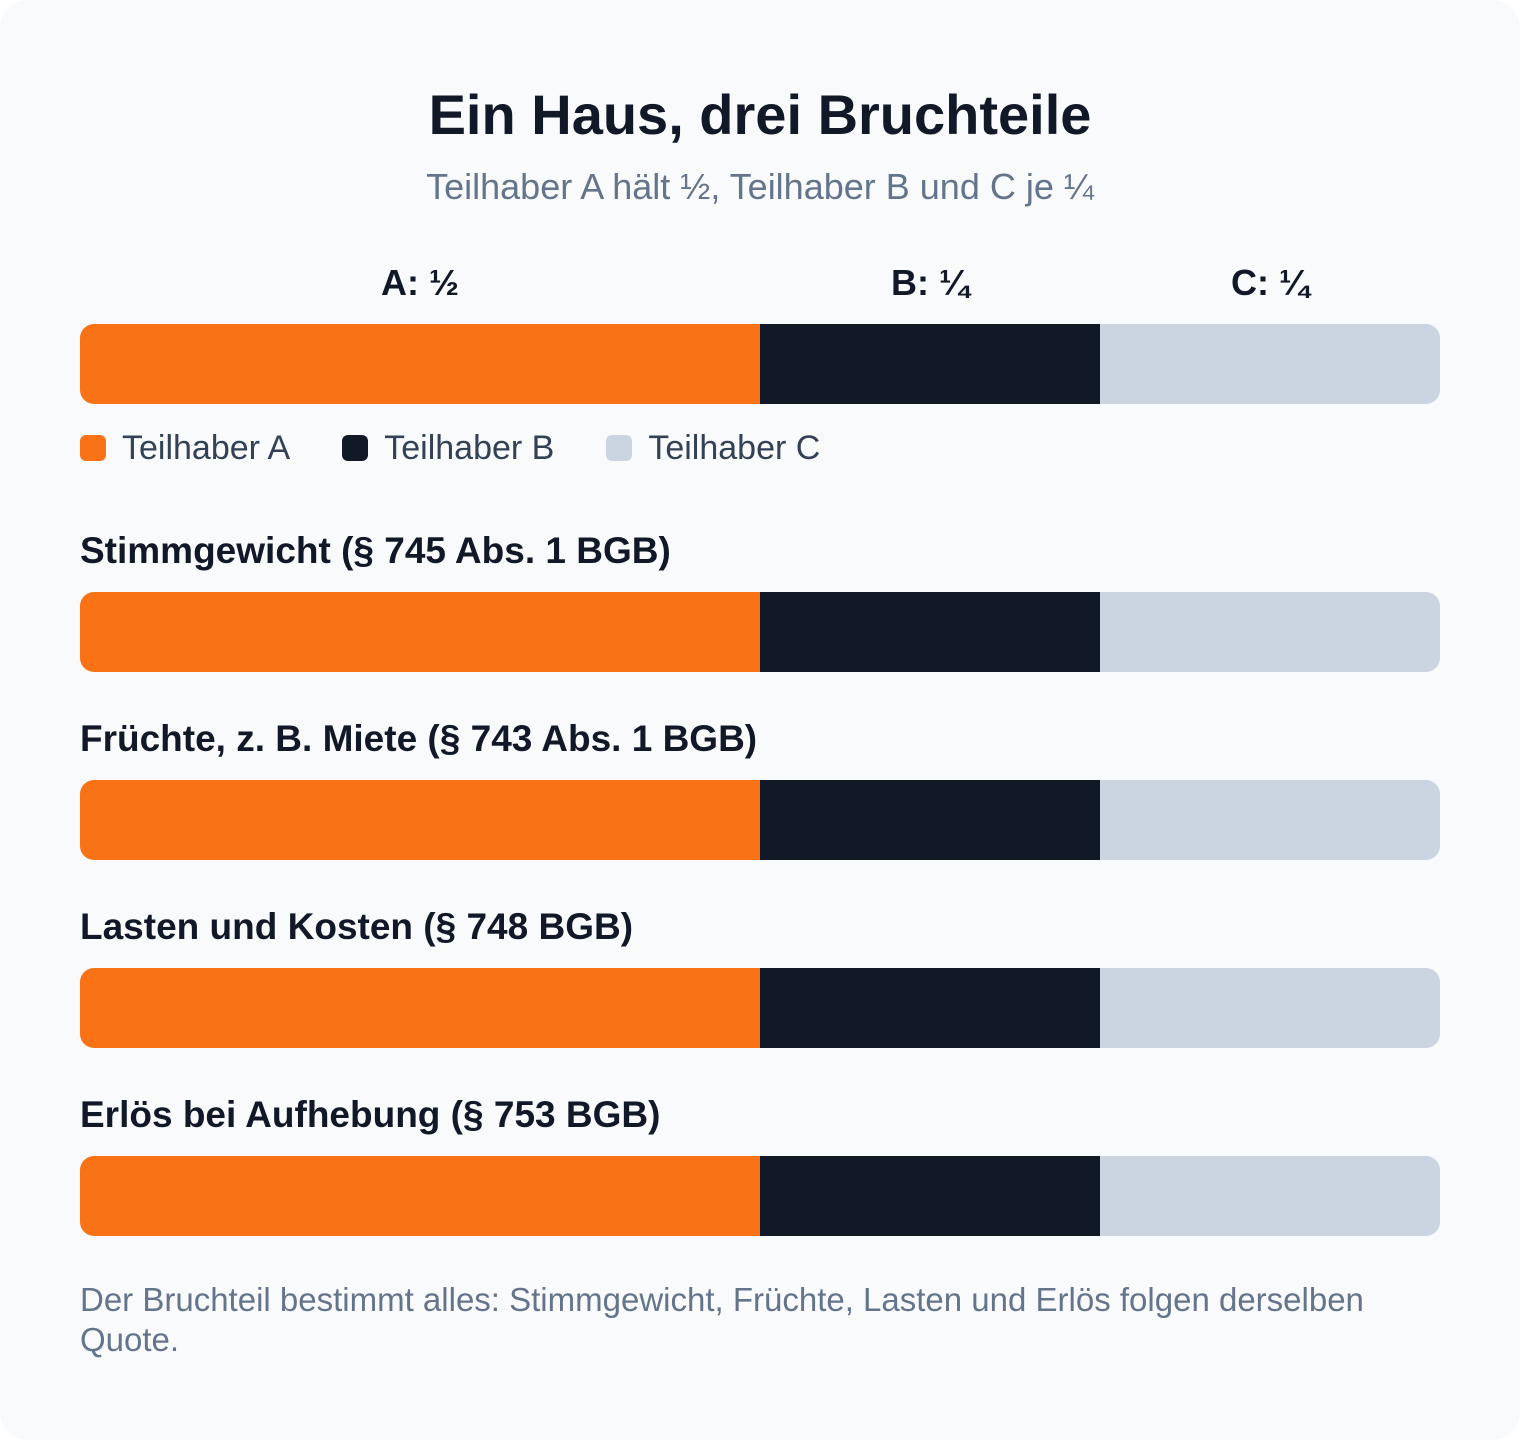 Image resolution: width=1520 pixels, height=1440 pixels. Describe the element at coordinates (469, 447) in the screenshot. I see `legend-label-b: Teilhaber B` at that location.